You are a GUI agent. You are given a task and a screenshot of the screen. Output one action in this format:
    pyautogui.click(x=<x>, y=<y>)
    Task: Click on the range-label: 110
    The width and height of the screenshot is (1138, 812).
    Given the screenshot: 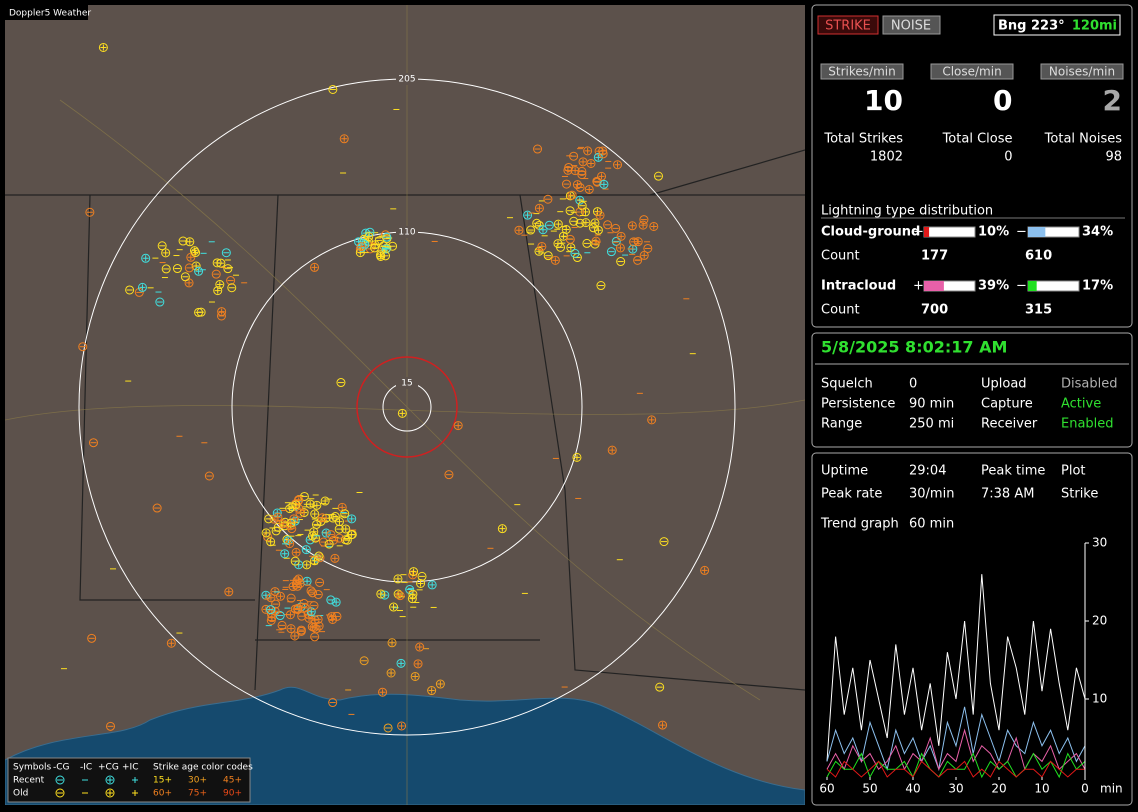 What is the action you would take?
    pyautogui.click(x=406, y=233)
    